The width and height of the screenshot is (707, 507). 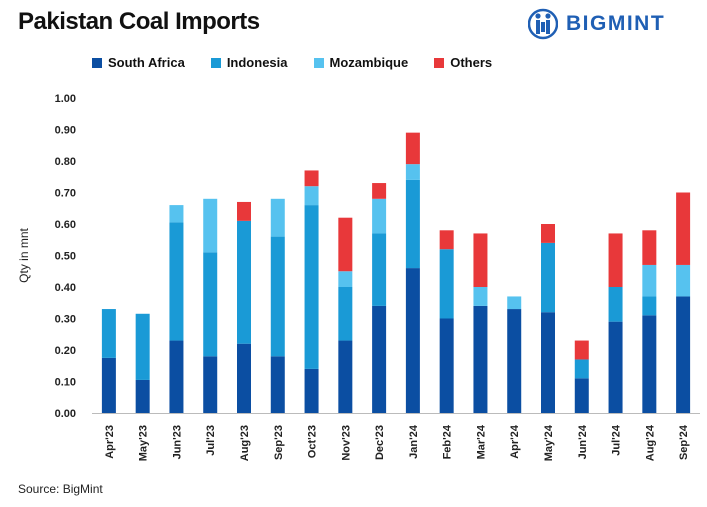 What do you see at coordinates (257, 62) in the screenshot?
I see `legend-label: Indonesia` at bounding box center [257, 62].